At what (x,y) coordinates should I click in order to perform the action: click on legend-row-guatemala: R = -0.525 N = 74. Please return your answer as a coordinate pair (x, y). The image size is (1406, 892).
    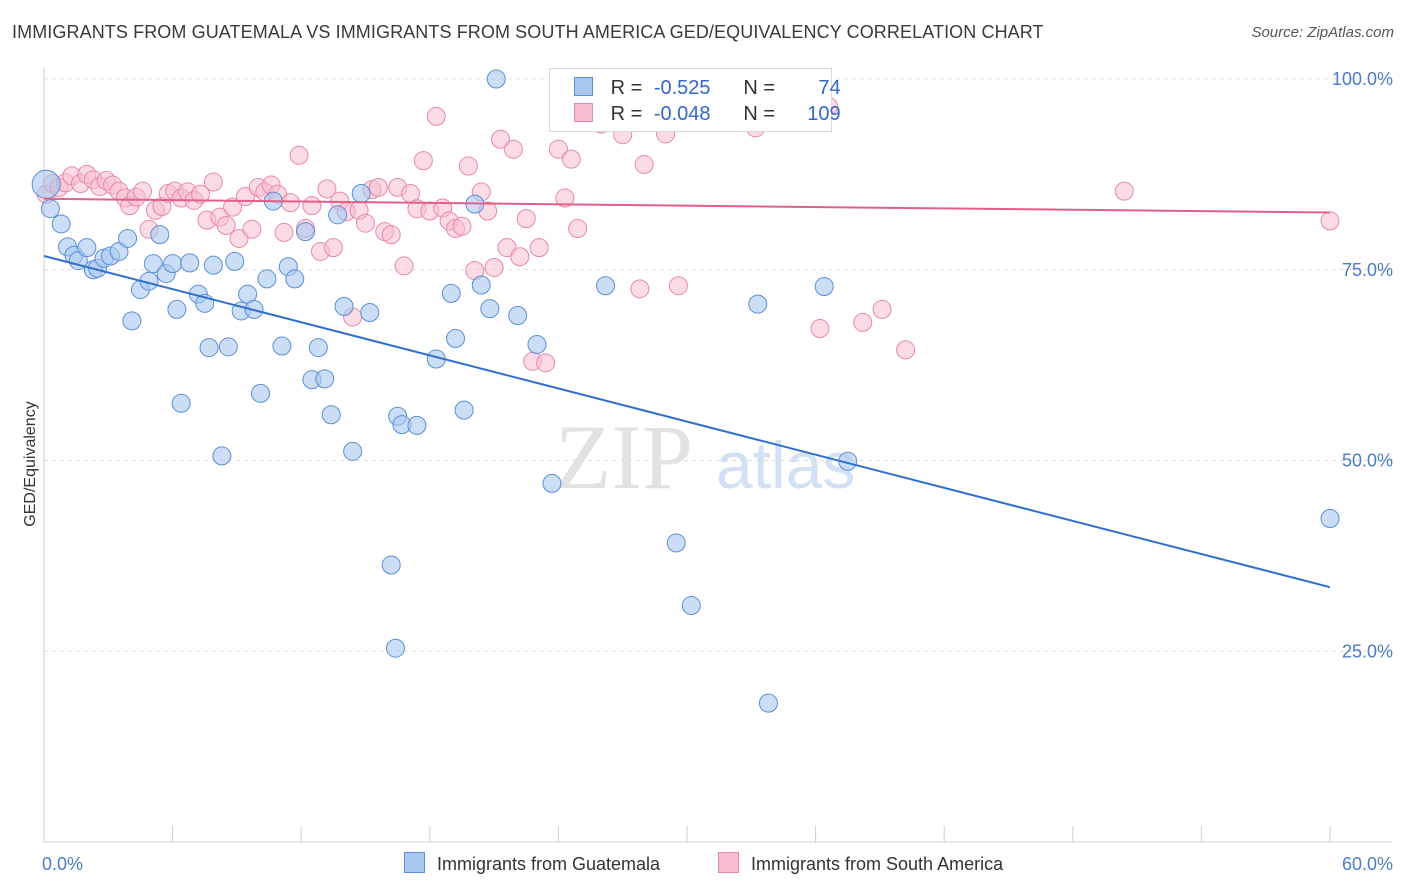
    Looking at the image, I should click on (707, 88).